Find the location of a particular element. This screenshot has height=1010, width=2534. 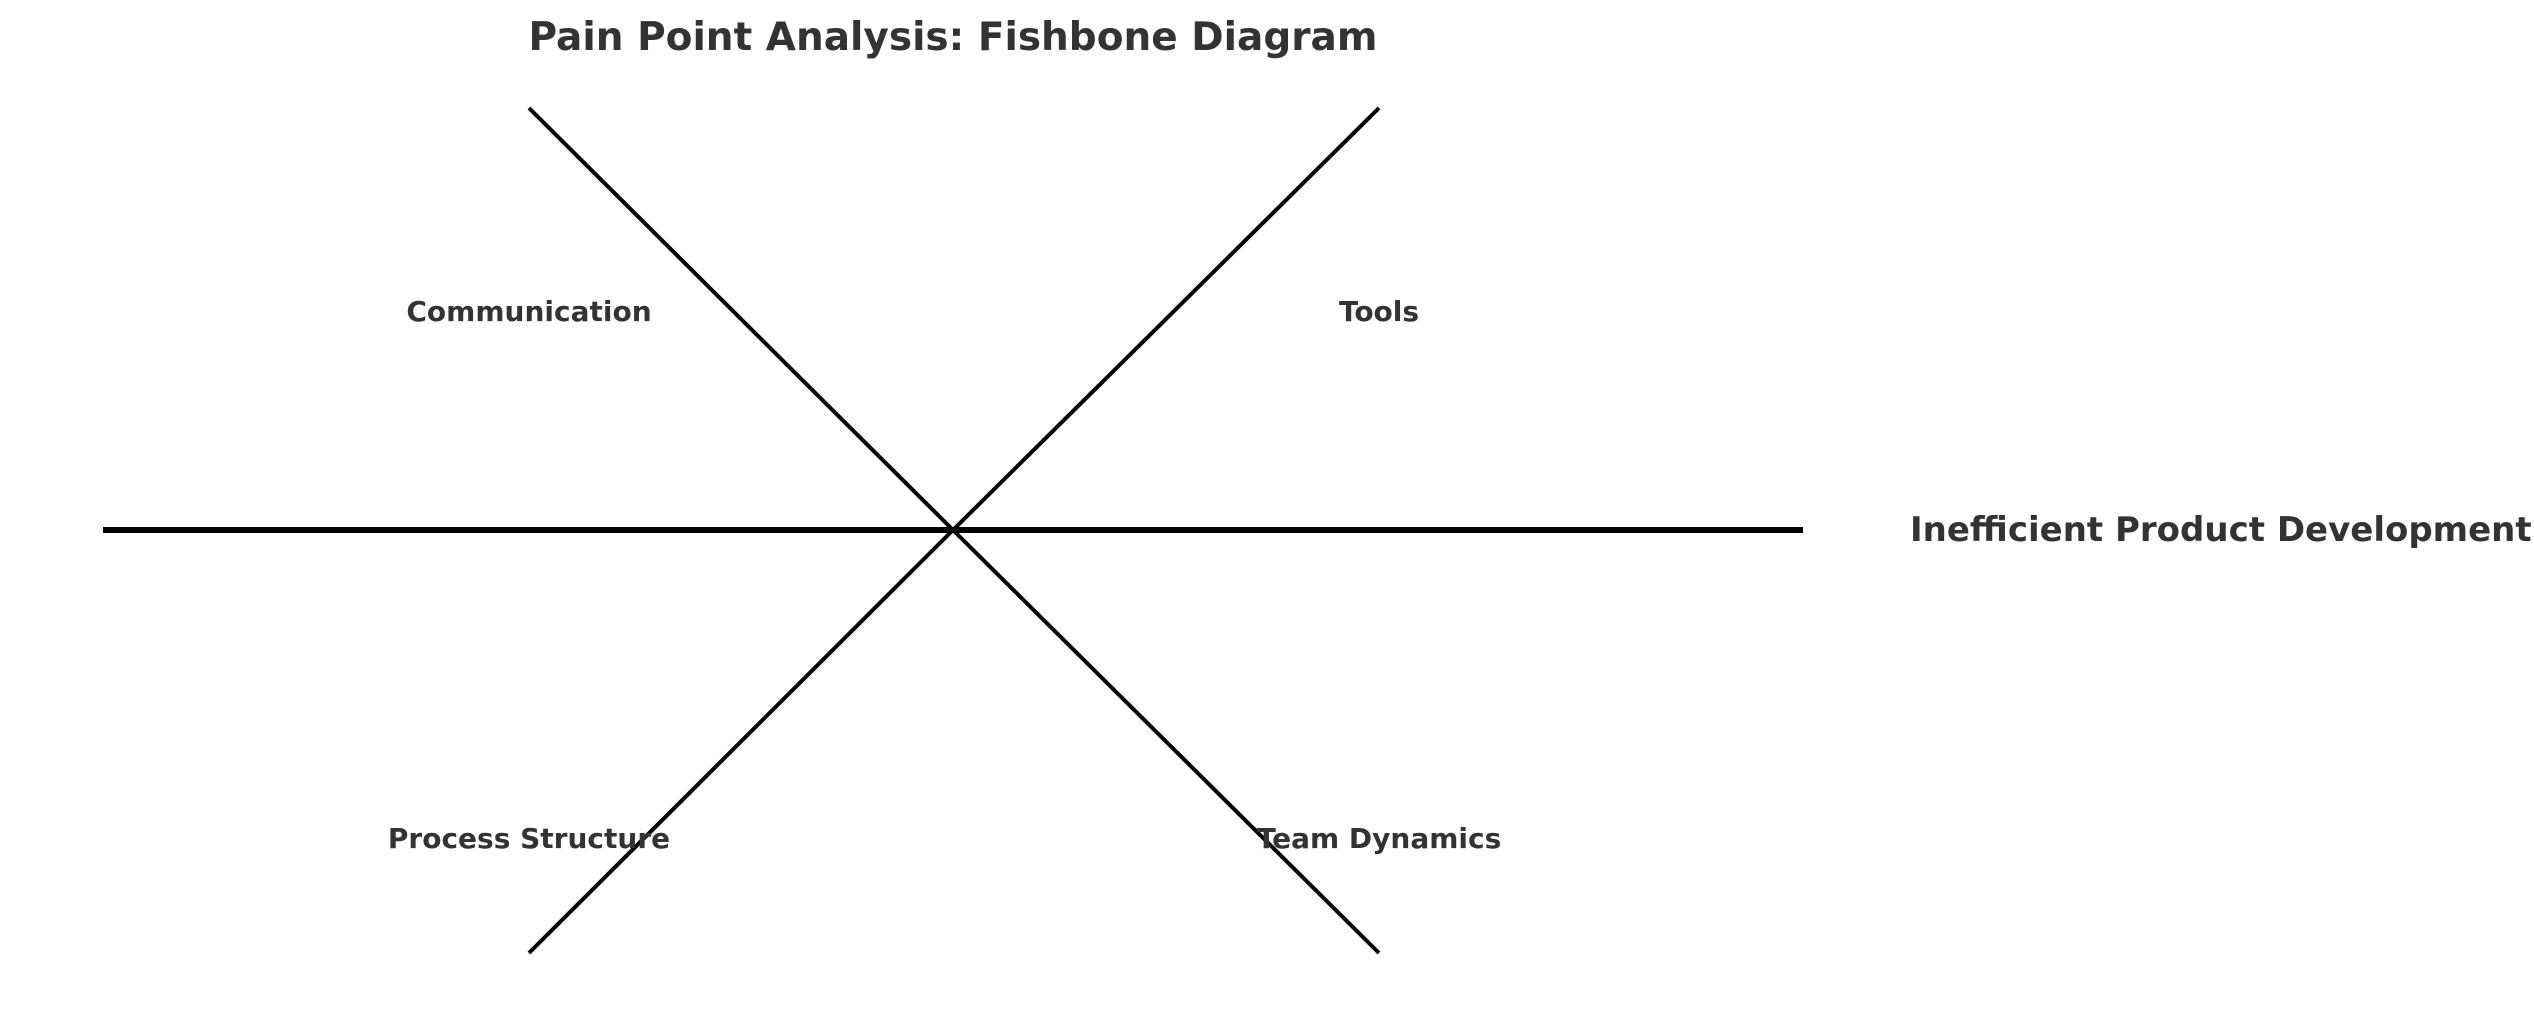

bone-bottom-left is located at coordinates (741, 741).